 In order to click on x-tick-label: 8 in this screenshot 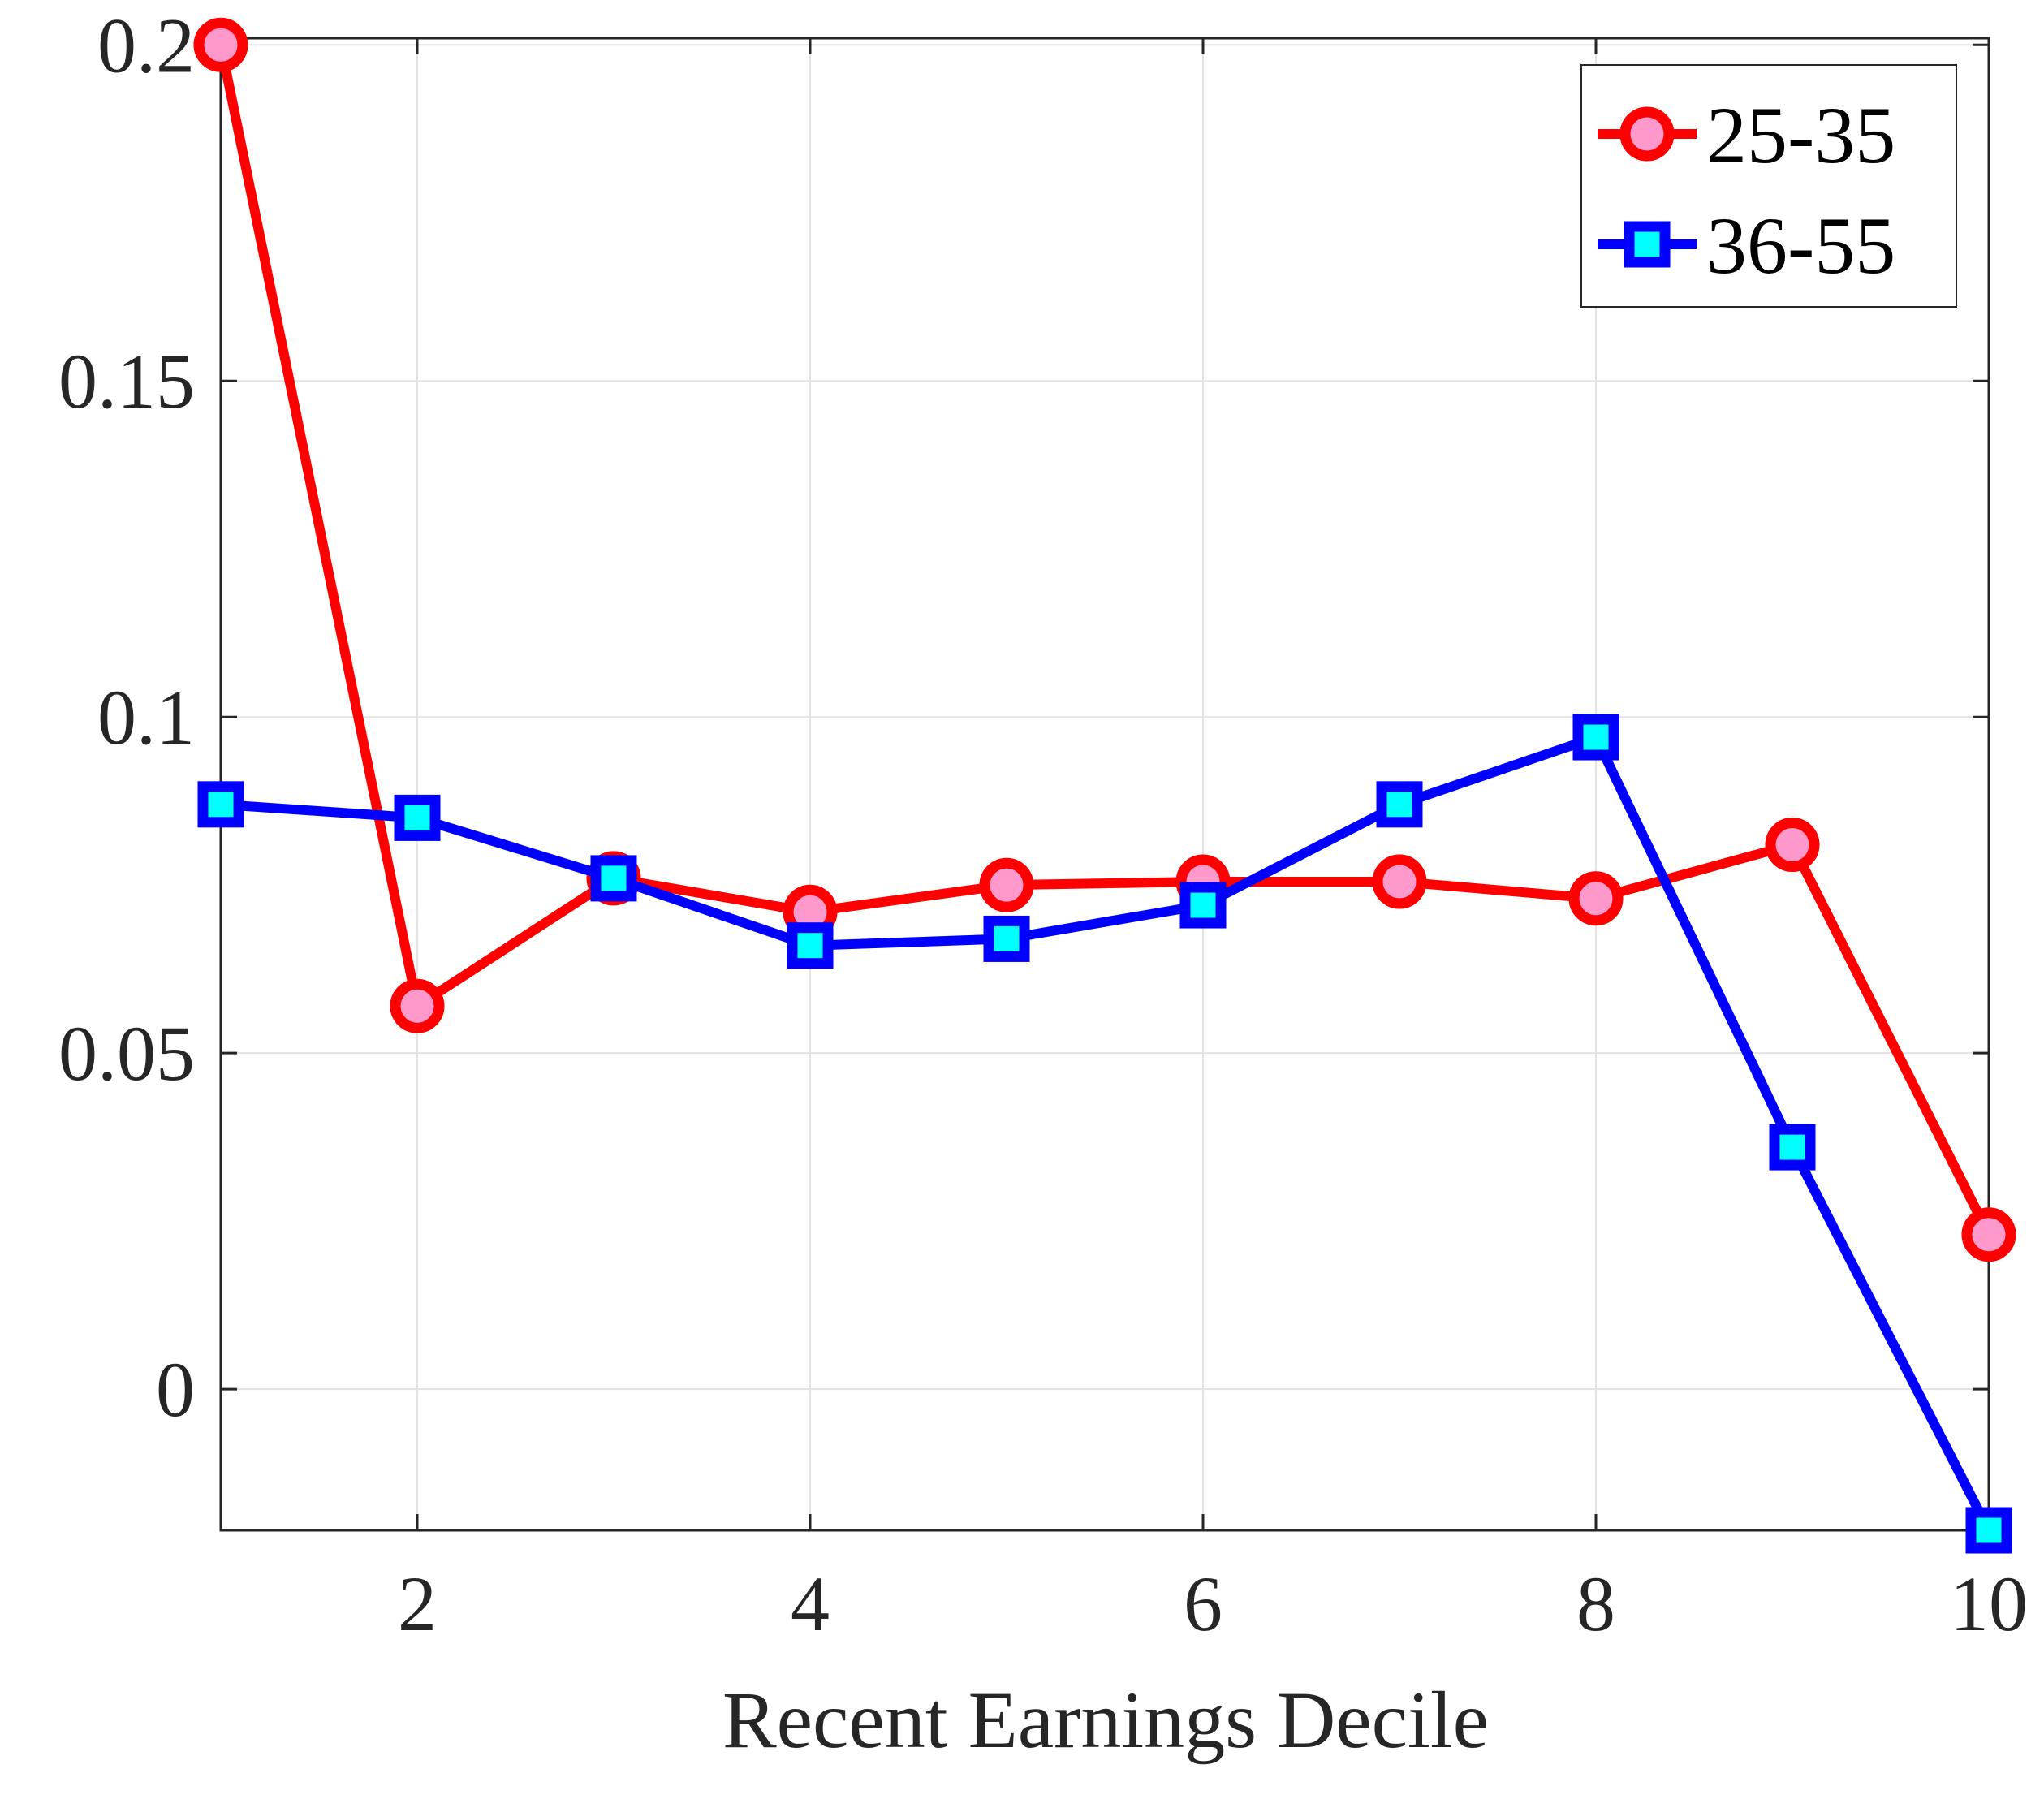, I will do `click(1596, 1603)`.